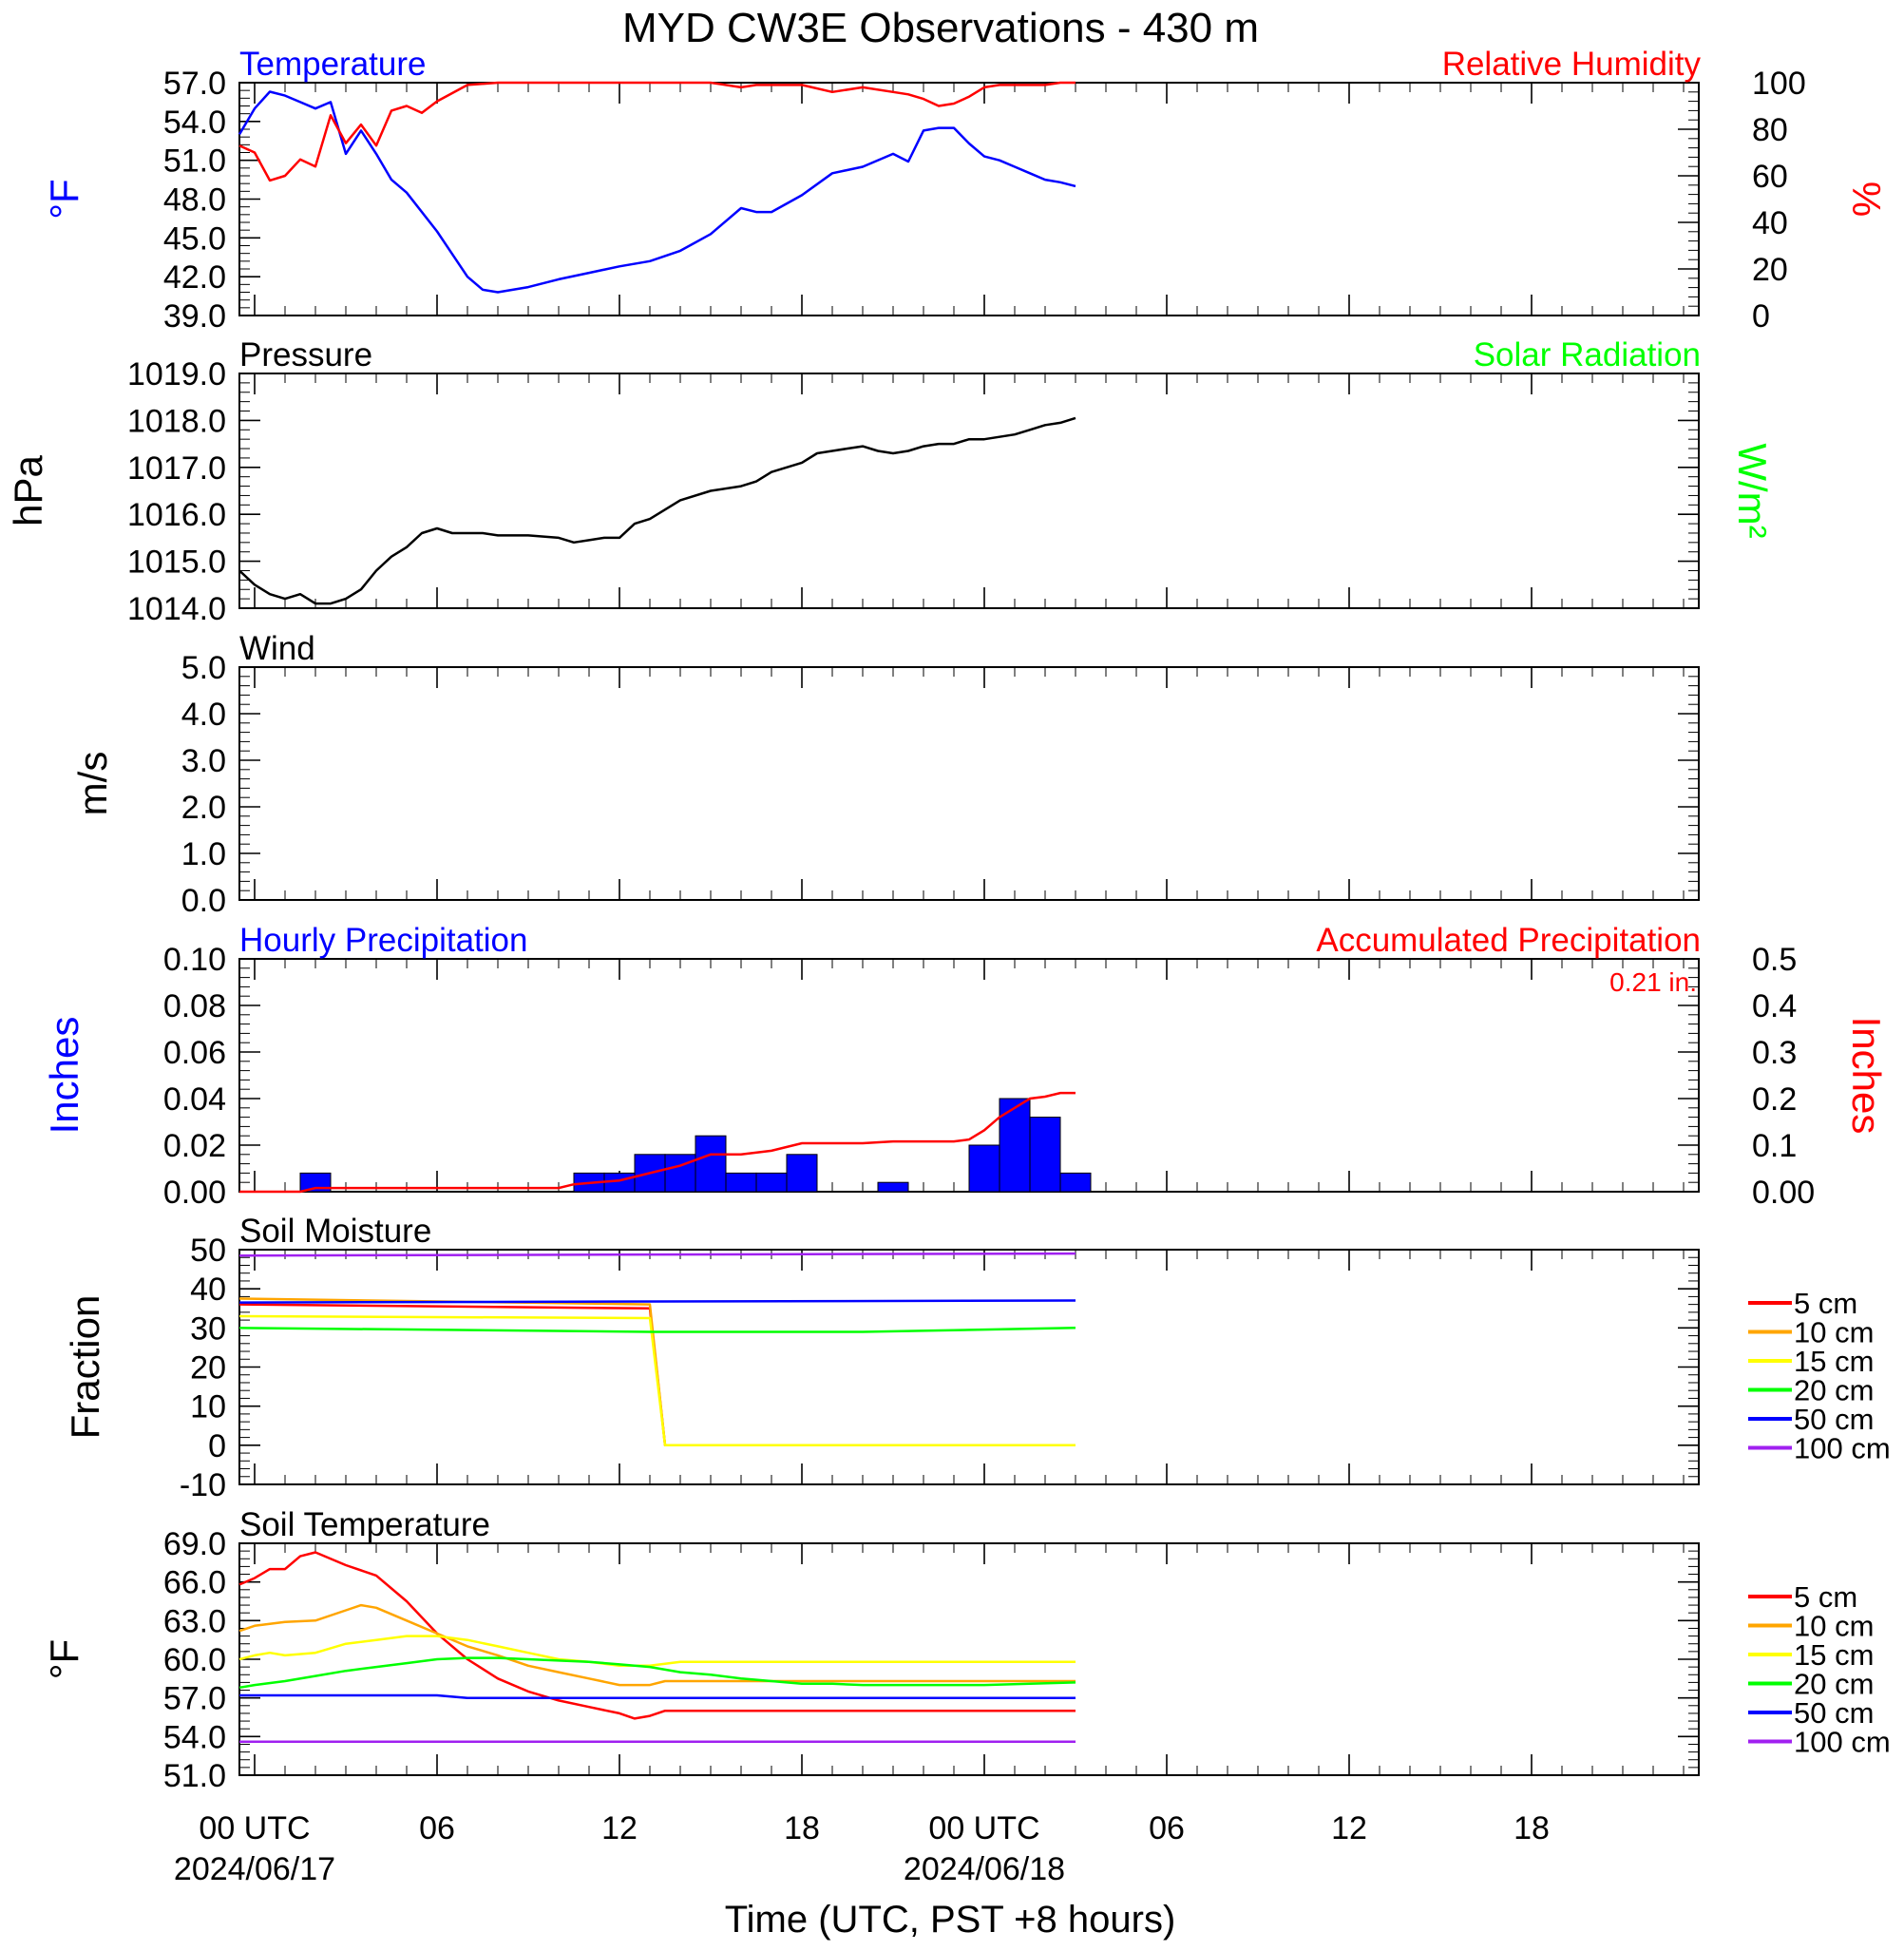 This screenshot has width=1904, height=1951. I want to click on x-axis-label: Time (UTC, PST +8 hours), so click(950, 1920).